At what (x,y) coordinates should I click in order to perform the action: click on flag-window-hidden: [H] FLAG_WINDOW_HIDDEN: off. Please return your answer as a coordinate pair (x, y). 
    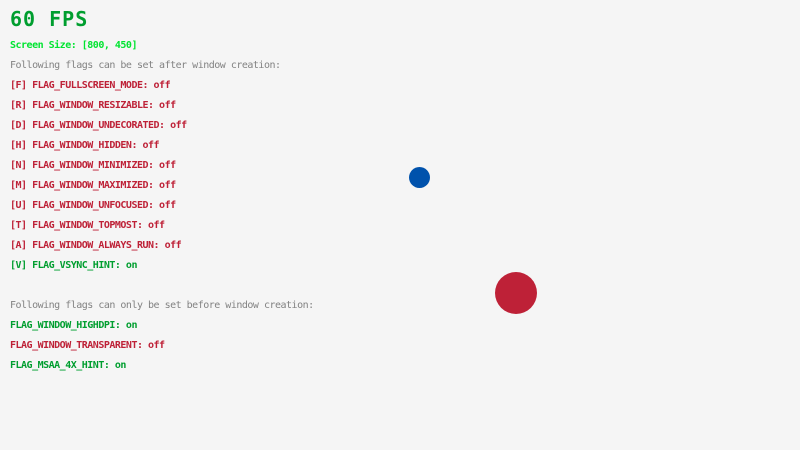
    Looking at the image, I should click on (85, 145).